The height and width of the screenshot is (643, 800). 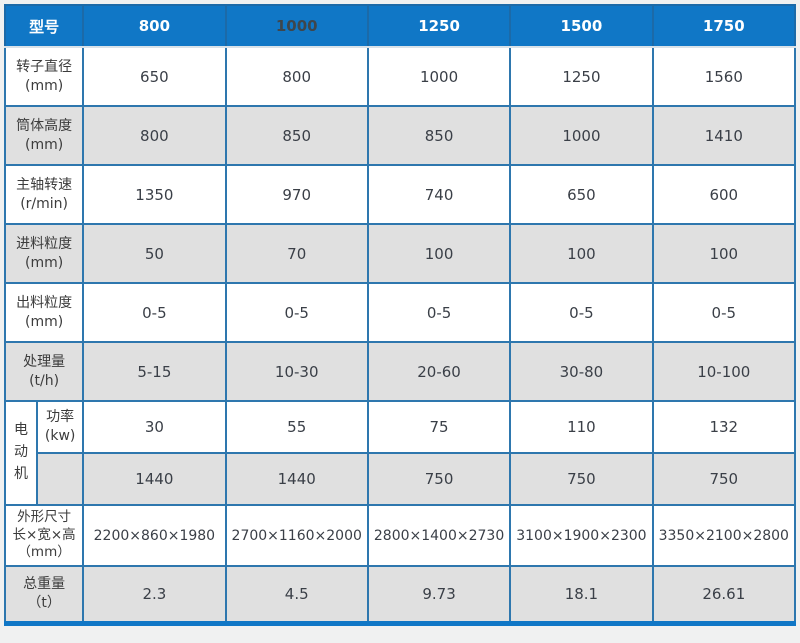 I want to click on value-cell: 2200×860×1980, so click(x=154, y=535).